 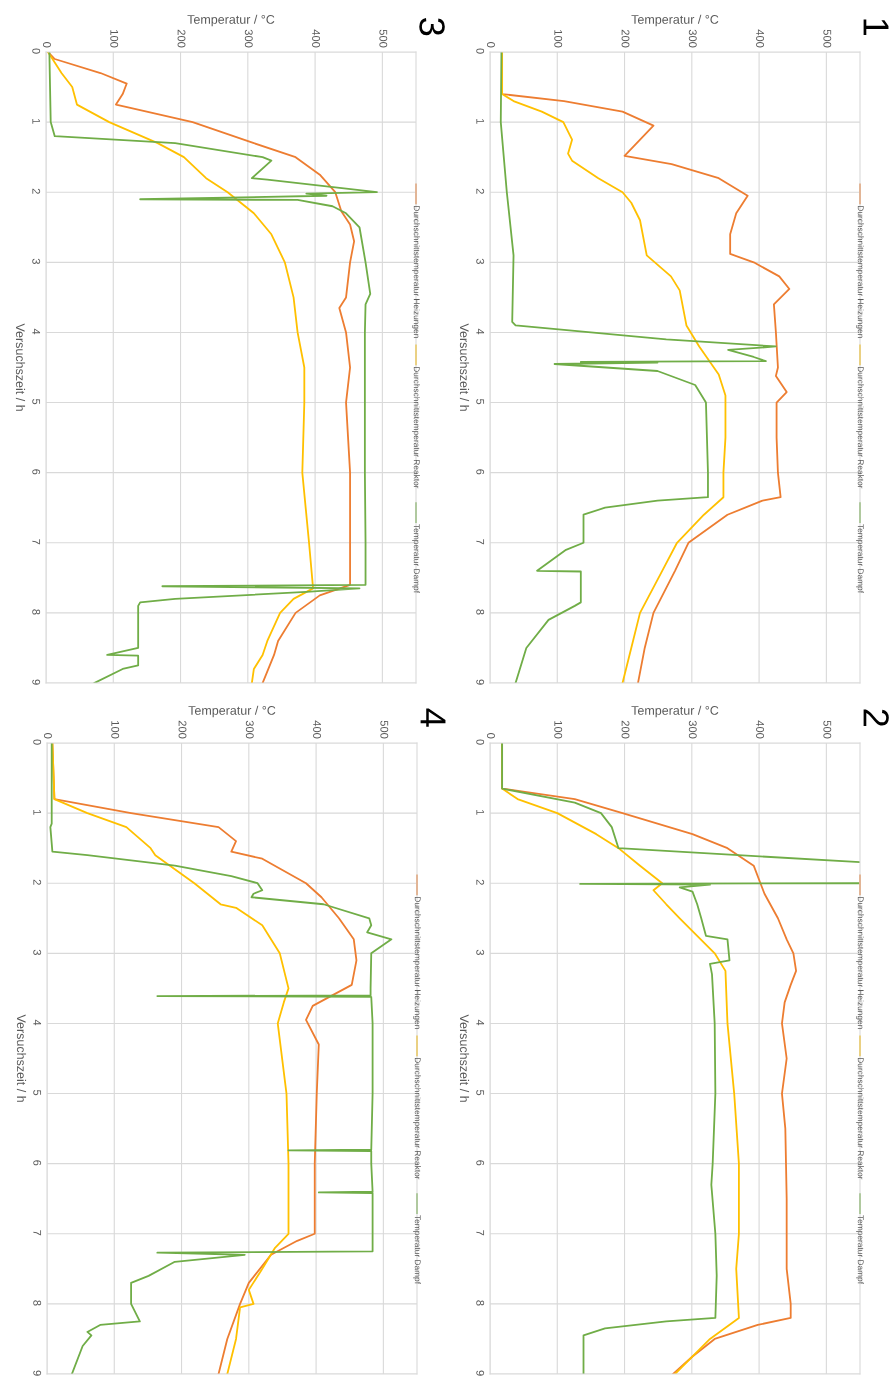 I want to click on chart-title: 4, so click(x=433, y=717).